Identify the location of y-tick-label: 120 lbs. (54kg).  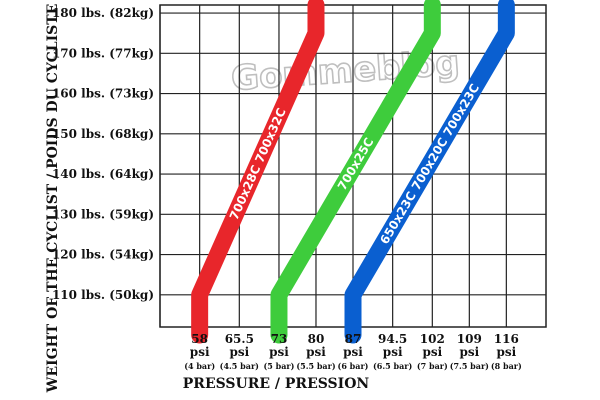
(103, 255).